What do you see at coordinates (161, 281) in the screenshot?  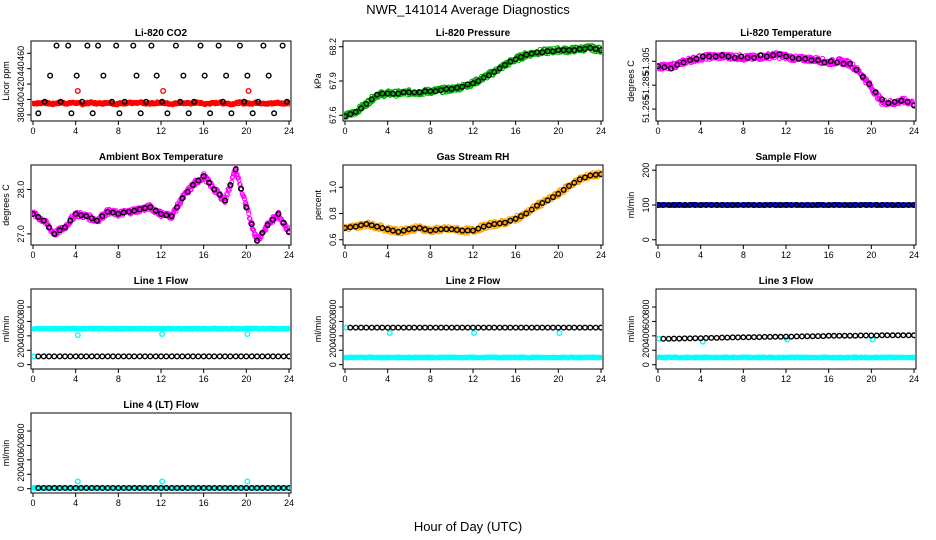 I see `panel-line-1-flow-title: Line 1 Flow` at bounding box center [161, 281].